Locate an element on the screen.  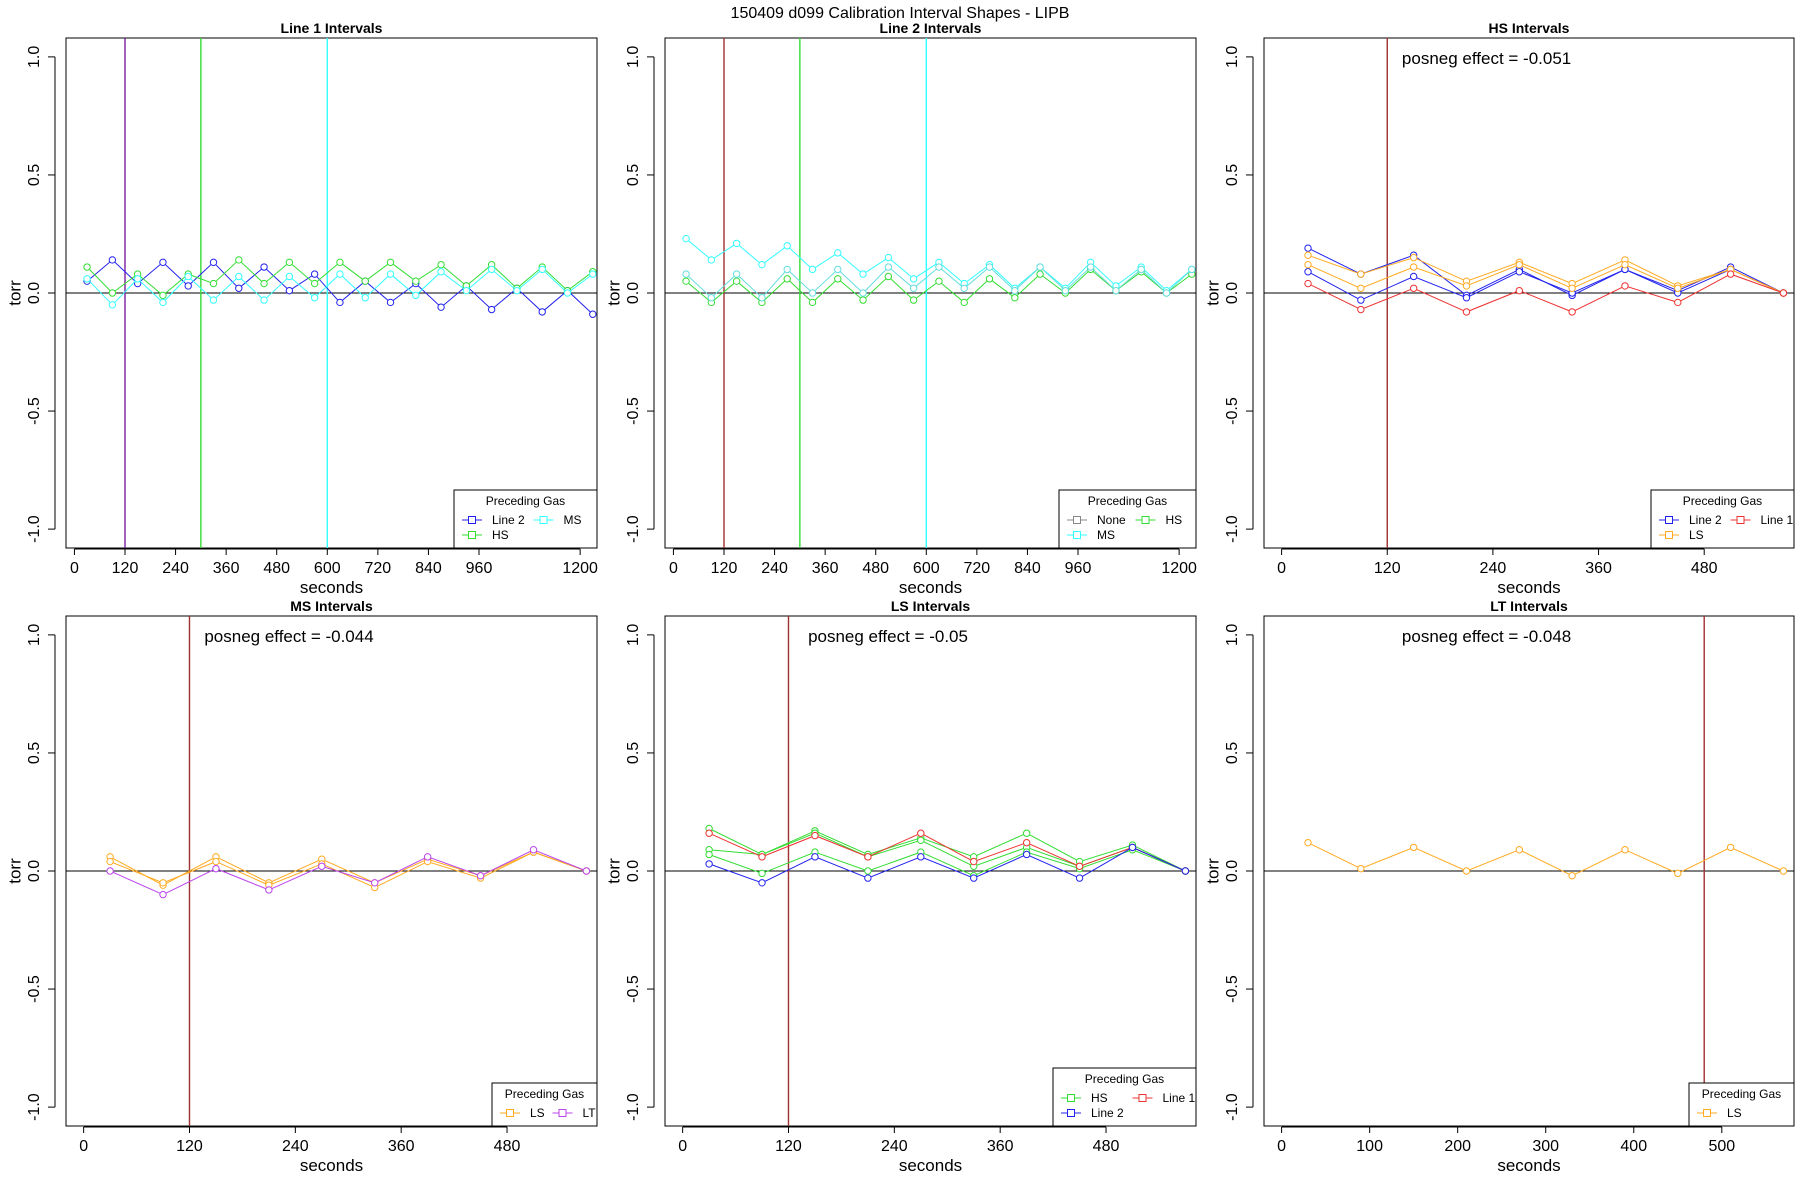
legend-entry: Line 1 is located at coordinates (1164, 1098).